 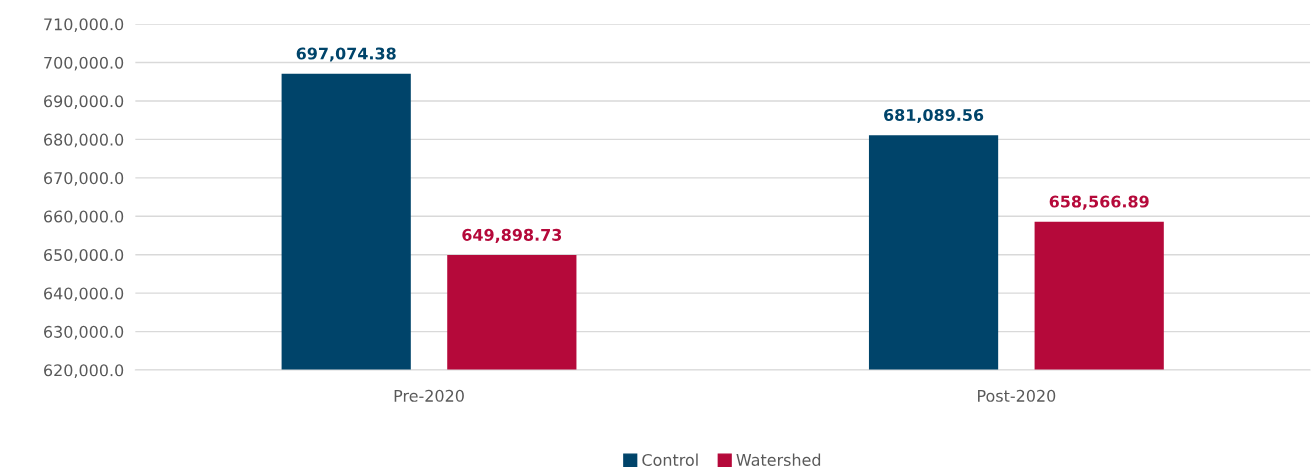 What do you see at coordinates (84, 140) in the screenshot?
I see `y-tick-label: 680,000.0` at bounding box center [84, 140].